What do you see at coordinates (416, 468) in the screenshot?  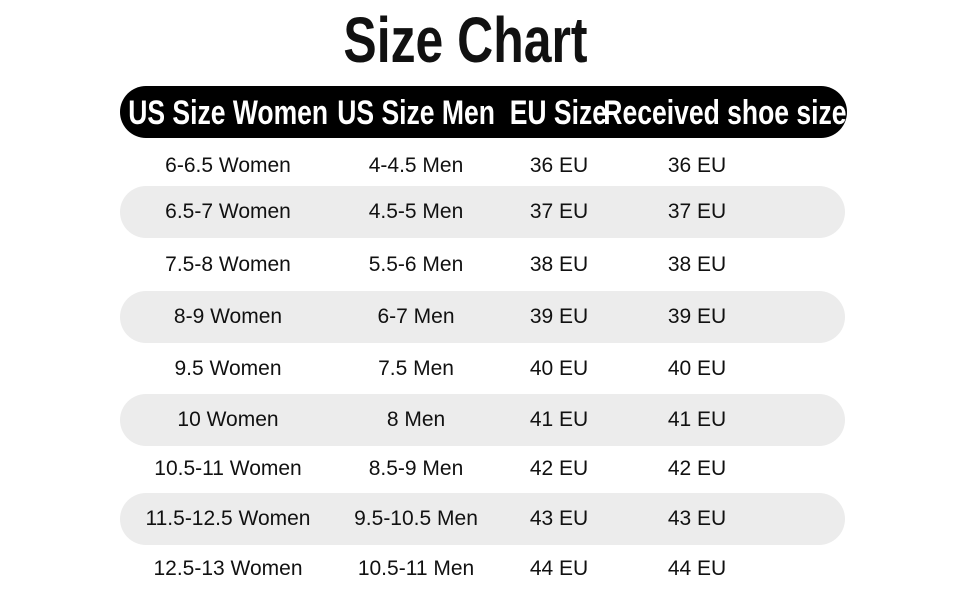 I see `cell-text: 8.5-9 Men` at bounding box center [416, 468].